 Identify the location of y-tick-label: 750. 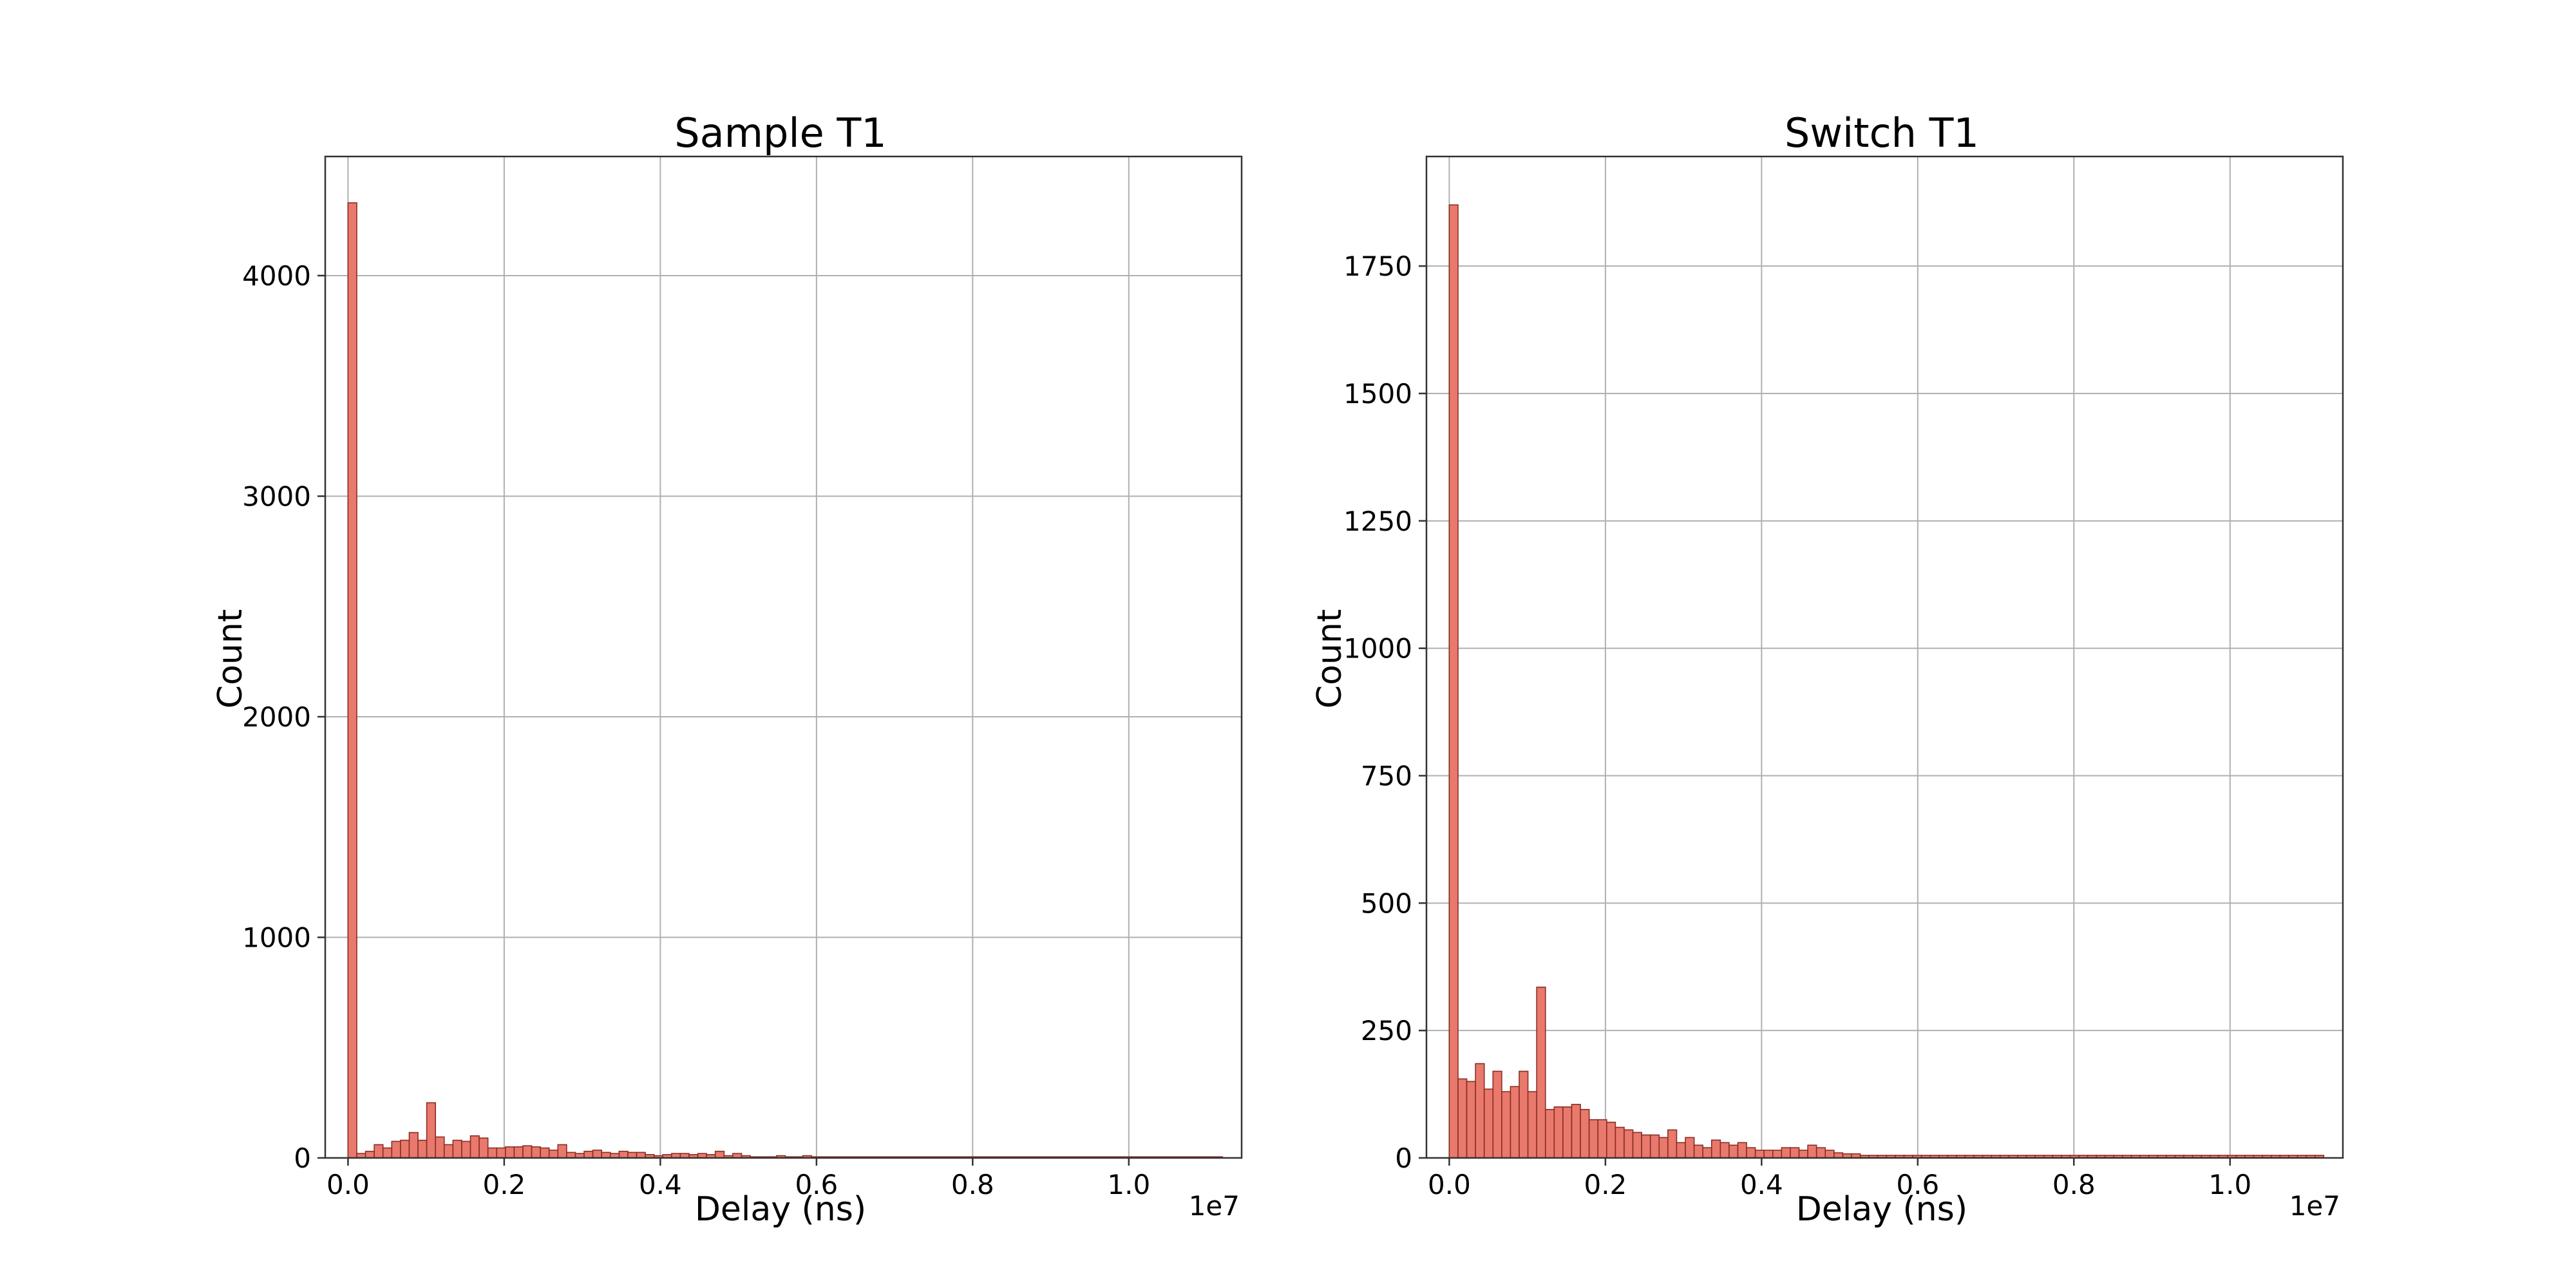
(1386, 776).